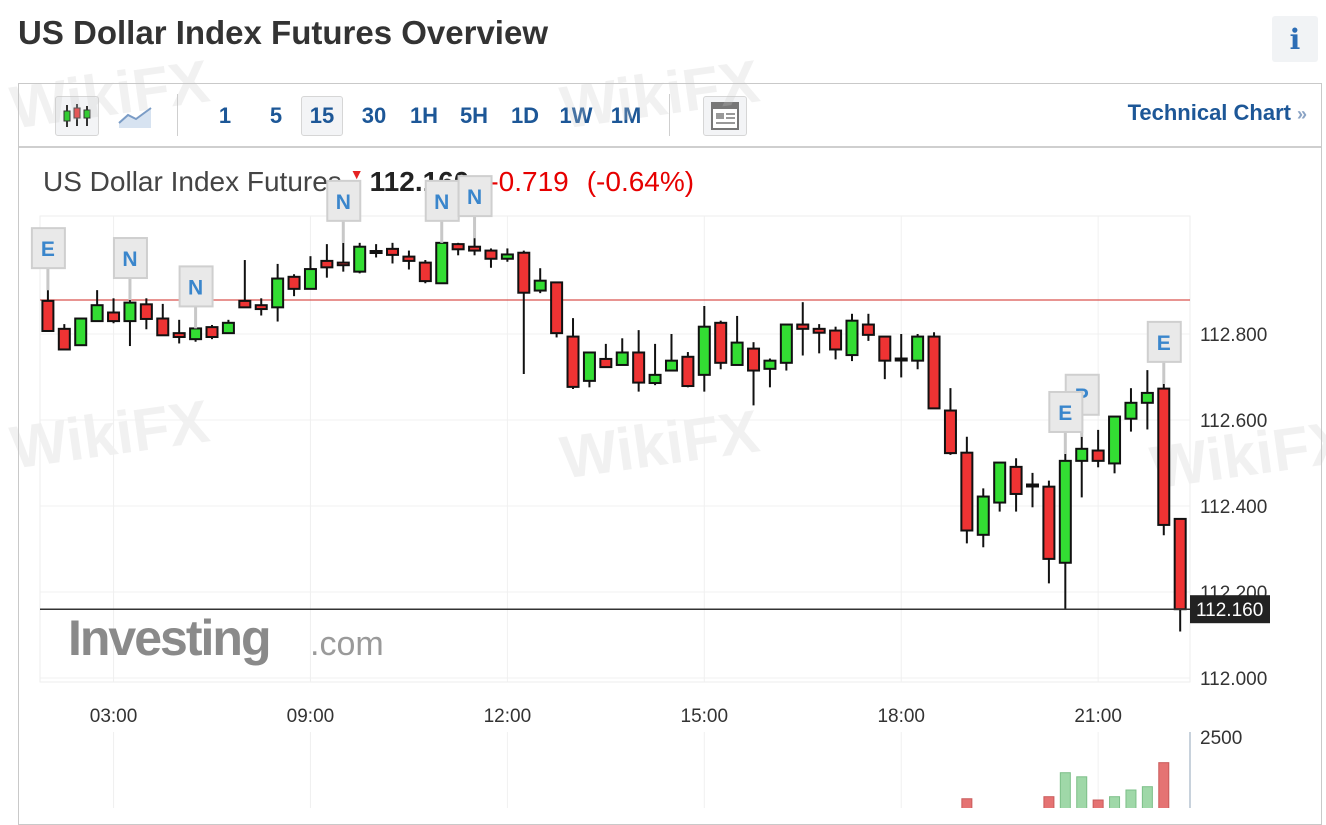 The width and height of the screenshot is (1326, 825). What do you see at coordinates (276, 115) in the screenshot?
I see `interval-button-5: 5` at bounding box center [276, 115].